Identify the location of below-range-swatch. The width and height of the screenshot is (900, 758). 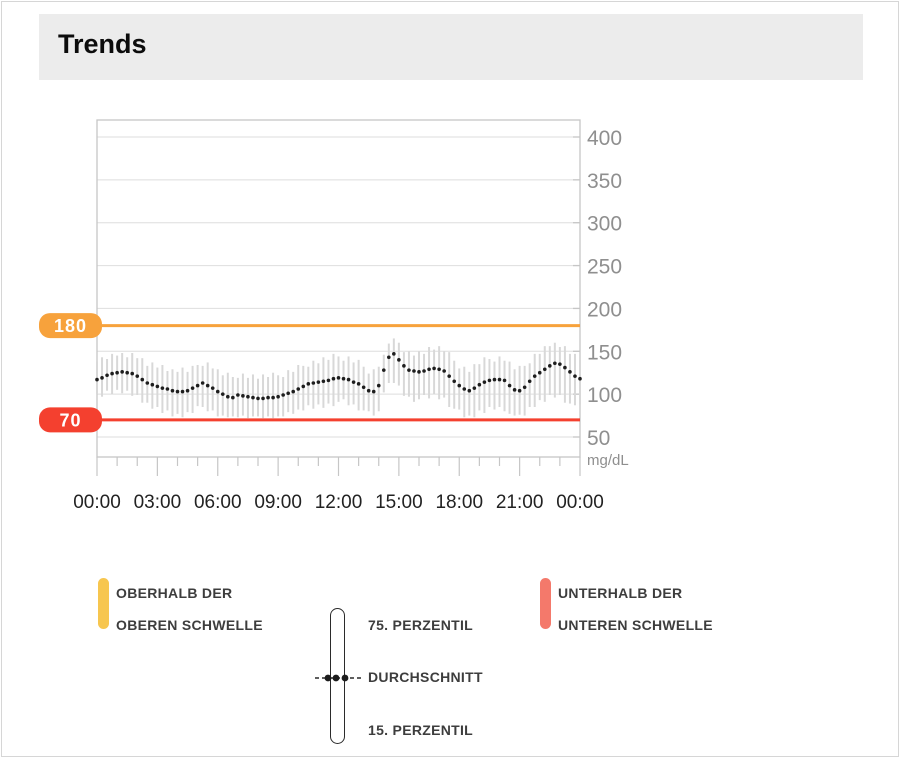
(545, 603).